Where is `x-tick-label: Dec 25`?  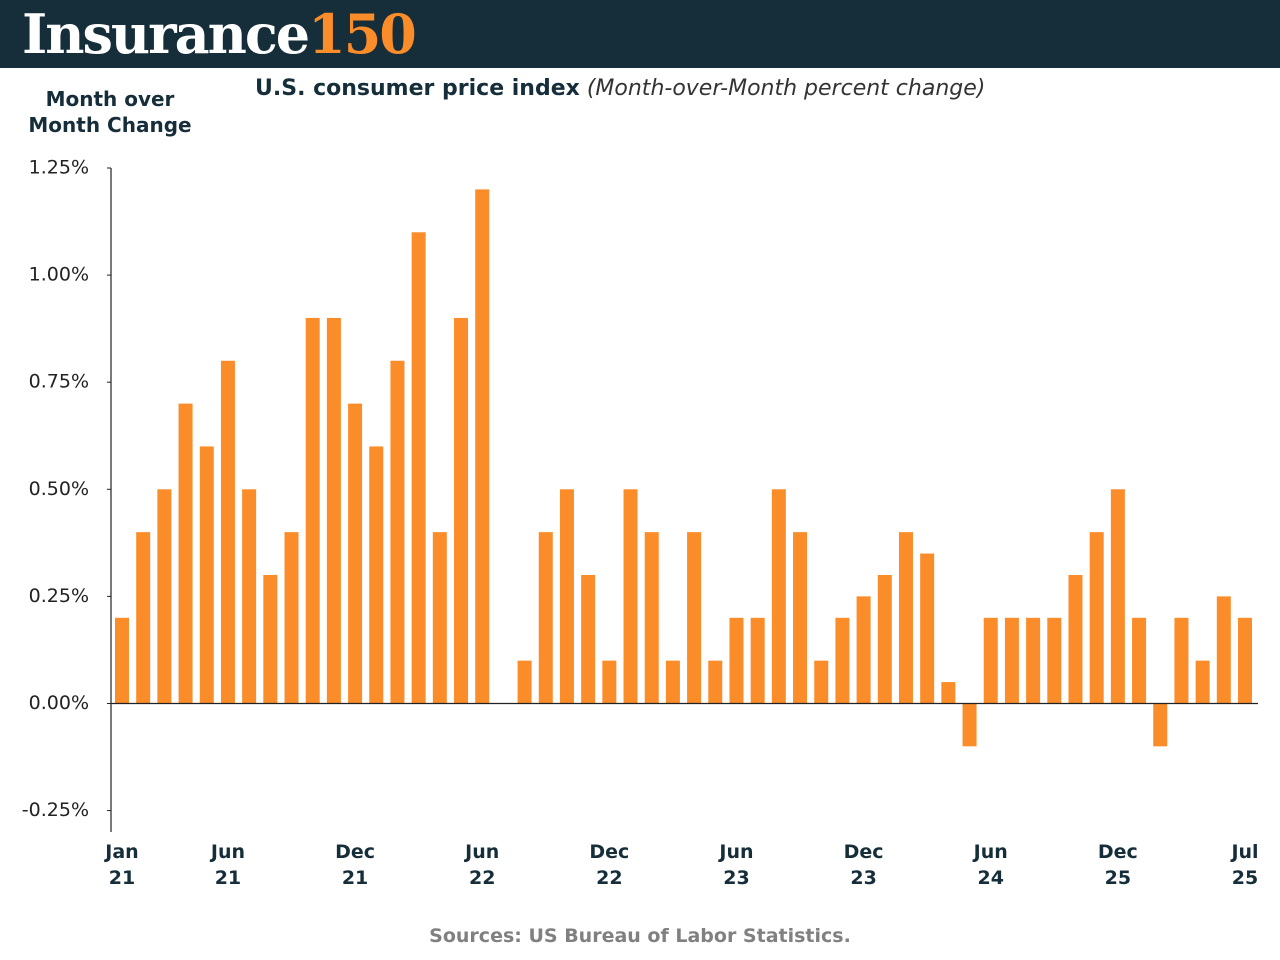
x-tick-label: Dec 25 is located at coordinates (1117, 865).